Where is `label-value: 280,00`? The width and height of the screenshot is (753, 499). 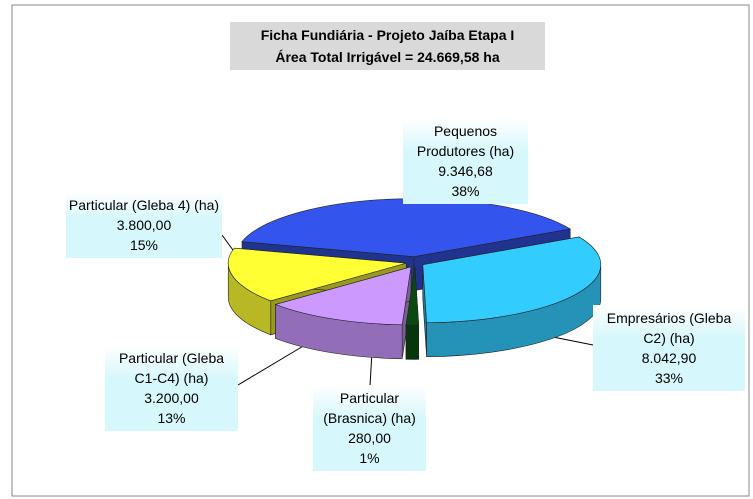 label-value: 280,00 is located at coordinates (369, 438).